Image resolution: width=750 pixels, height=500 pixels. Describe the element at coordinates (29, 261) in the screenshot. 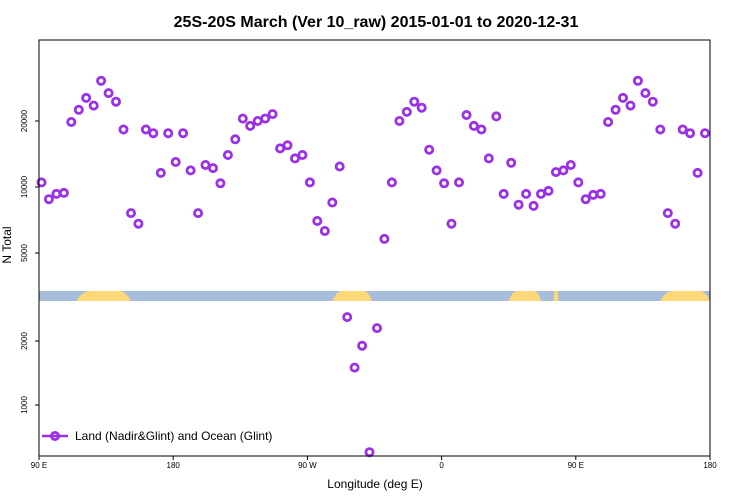

I see `y-axis: 5000 10000 20000 1000 2000` at that location.